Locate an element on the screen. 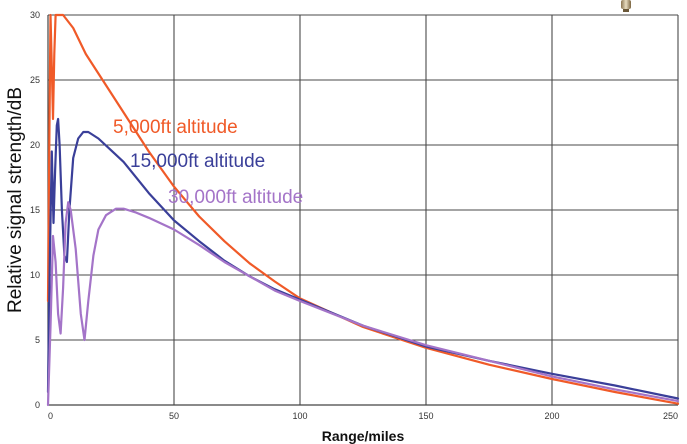 This screenshot has height=444, width=687. y-tick-label: 15 is located at coordinates (35, 210).